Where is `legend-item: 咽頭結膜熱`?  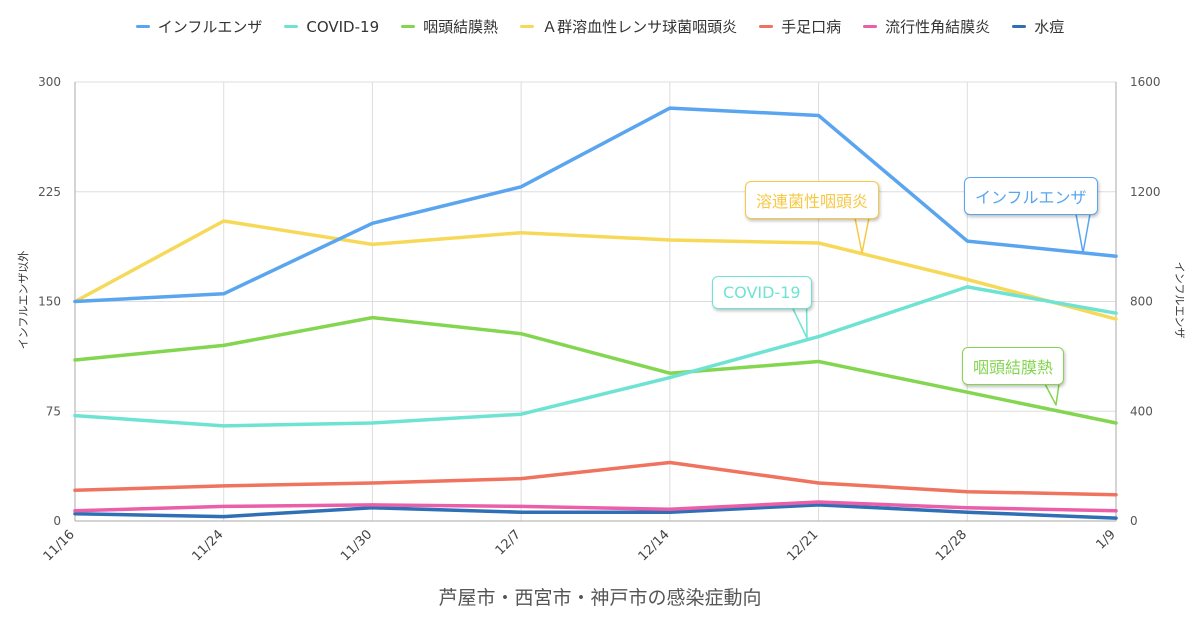
legend-item: 咽頭結膜熱 is located at coordinates (449, 26).